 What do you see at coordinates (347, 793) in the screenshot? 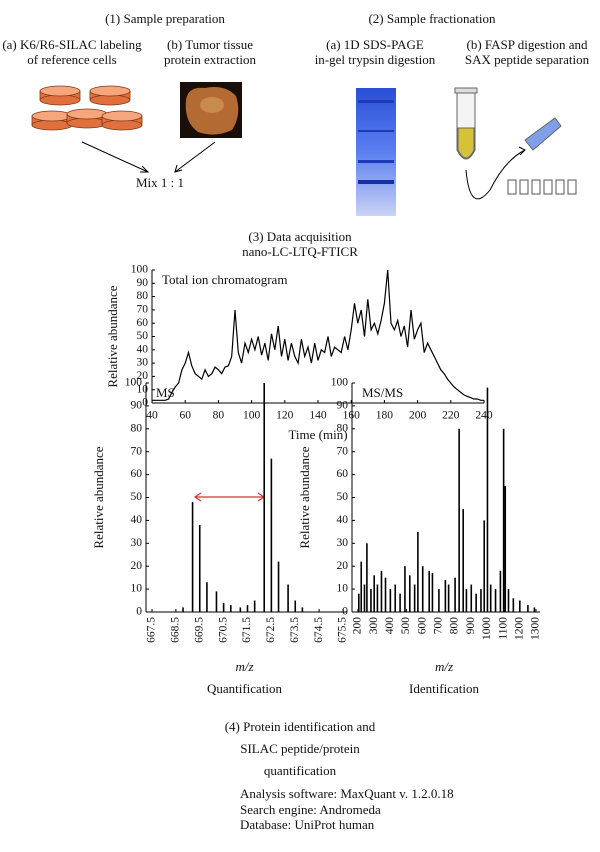
I see `step4-detail: Analysis software: MaxQuant v. 1.2.0.18` at bounding box center [347, 793].